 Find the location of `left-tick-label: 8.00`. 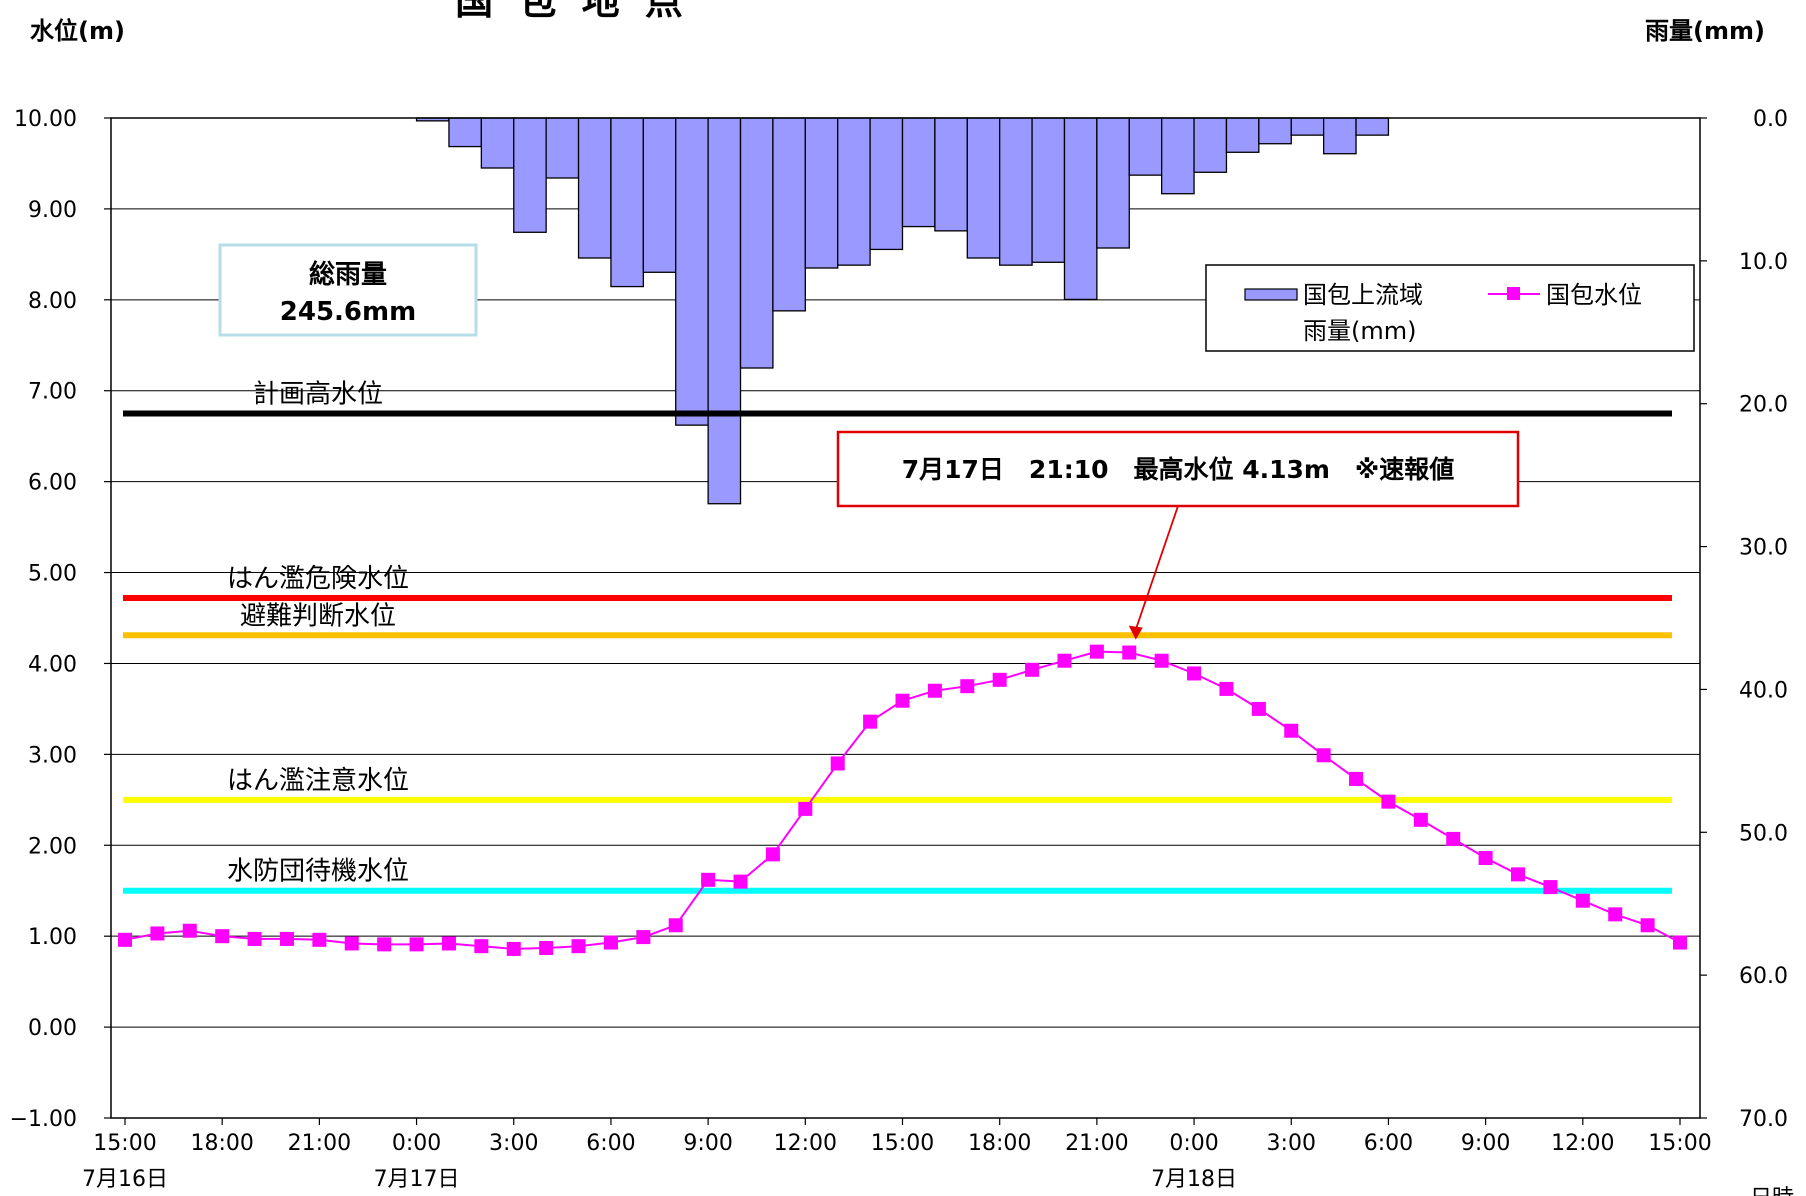

left-tick-label: 8.00 is located at coordinates (52, 301).